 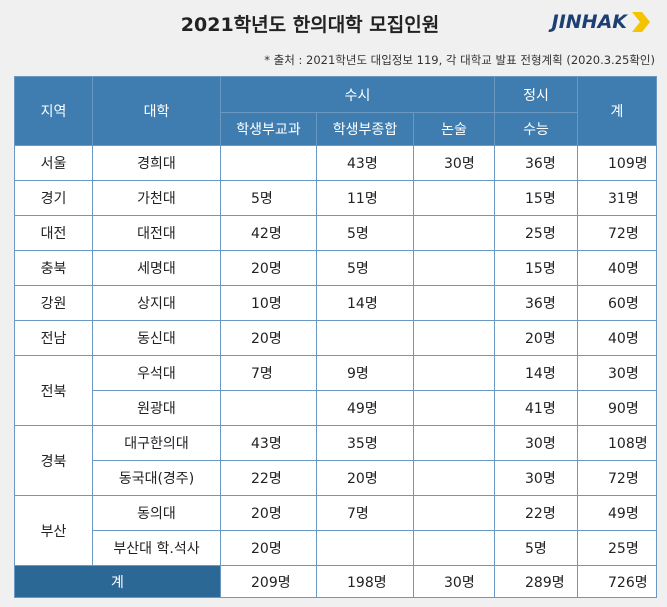 What do you see at coordinates (365, 373) in the screenshot?
I see `count-cell: 9명` at bounding box center [365, 373].